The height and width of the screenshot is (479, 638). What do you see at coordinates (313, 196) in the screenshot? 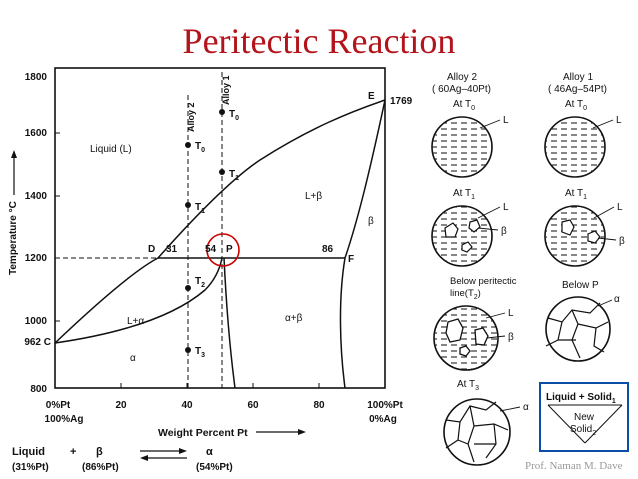
I see `label-L-beta: L+β` at bounding box center [313, 196].